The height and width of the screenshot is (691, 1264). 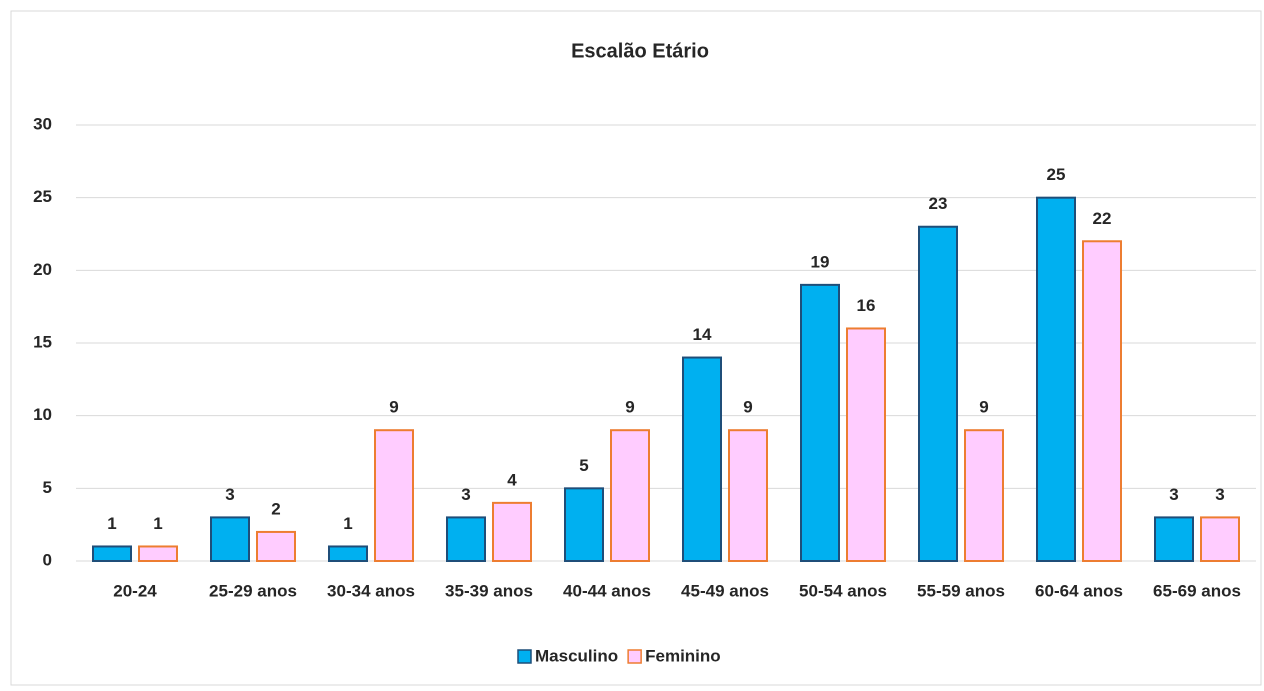 I want to click on y-tick-label: 5, so click(x=47, y=487).